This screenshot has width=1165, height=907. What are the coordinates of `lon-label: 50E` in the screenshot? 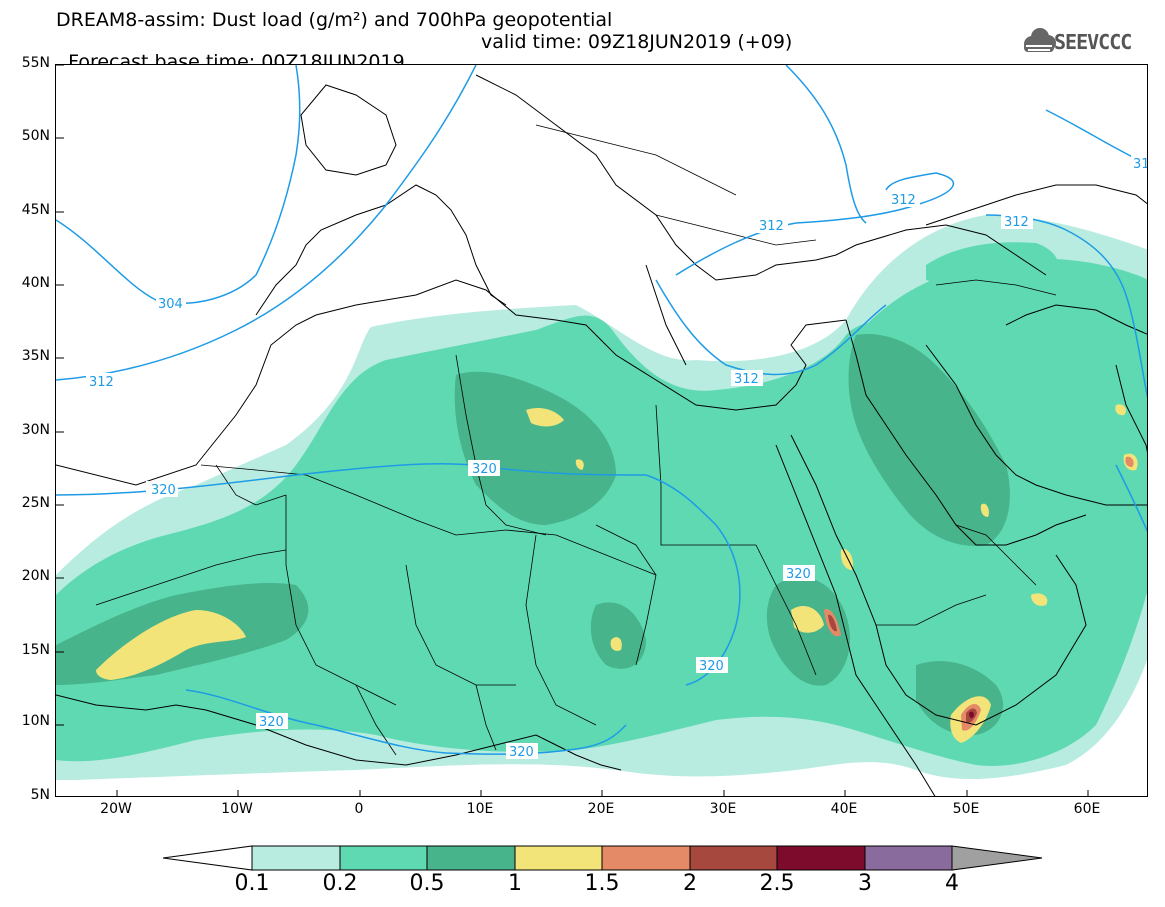 It's located at (966, 809).